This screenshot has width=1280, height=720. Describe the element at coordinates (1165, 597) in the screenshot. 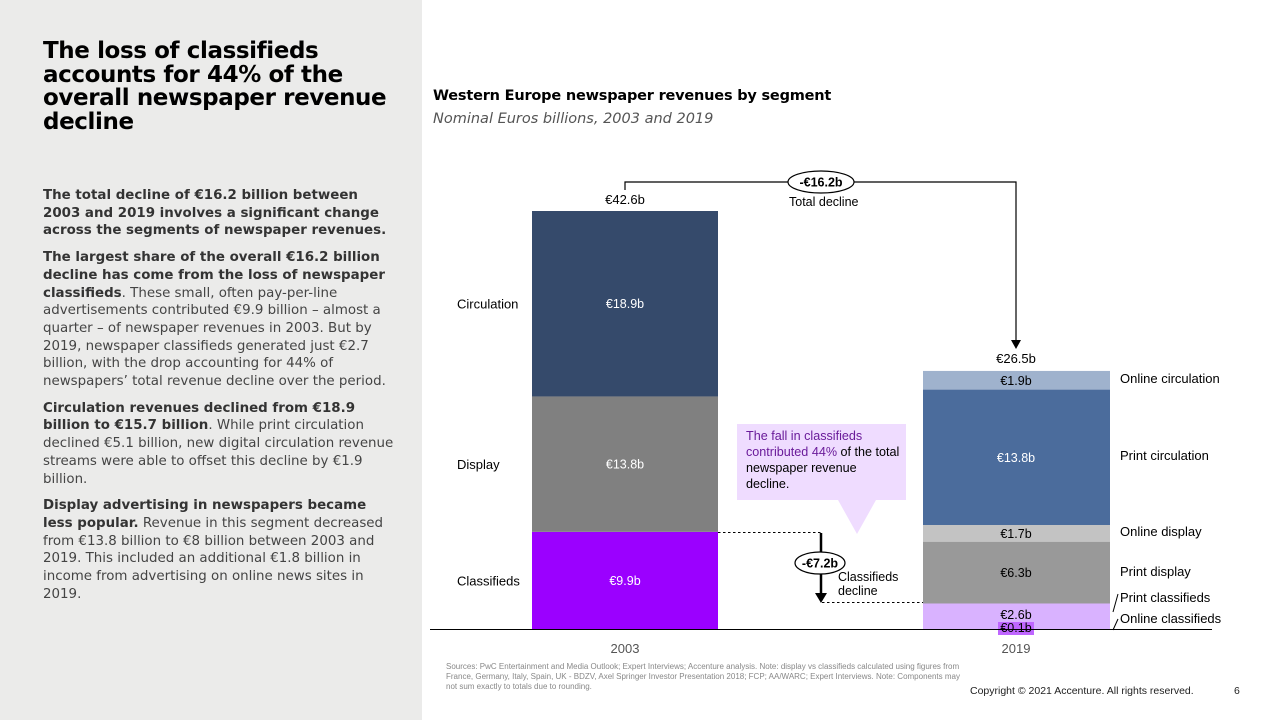

I see `segment-label-print-classifieds: Print classifieds` at that location.